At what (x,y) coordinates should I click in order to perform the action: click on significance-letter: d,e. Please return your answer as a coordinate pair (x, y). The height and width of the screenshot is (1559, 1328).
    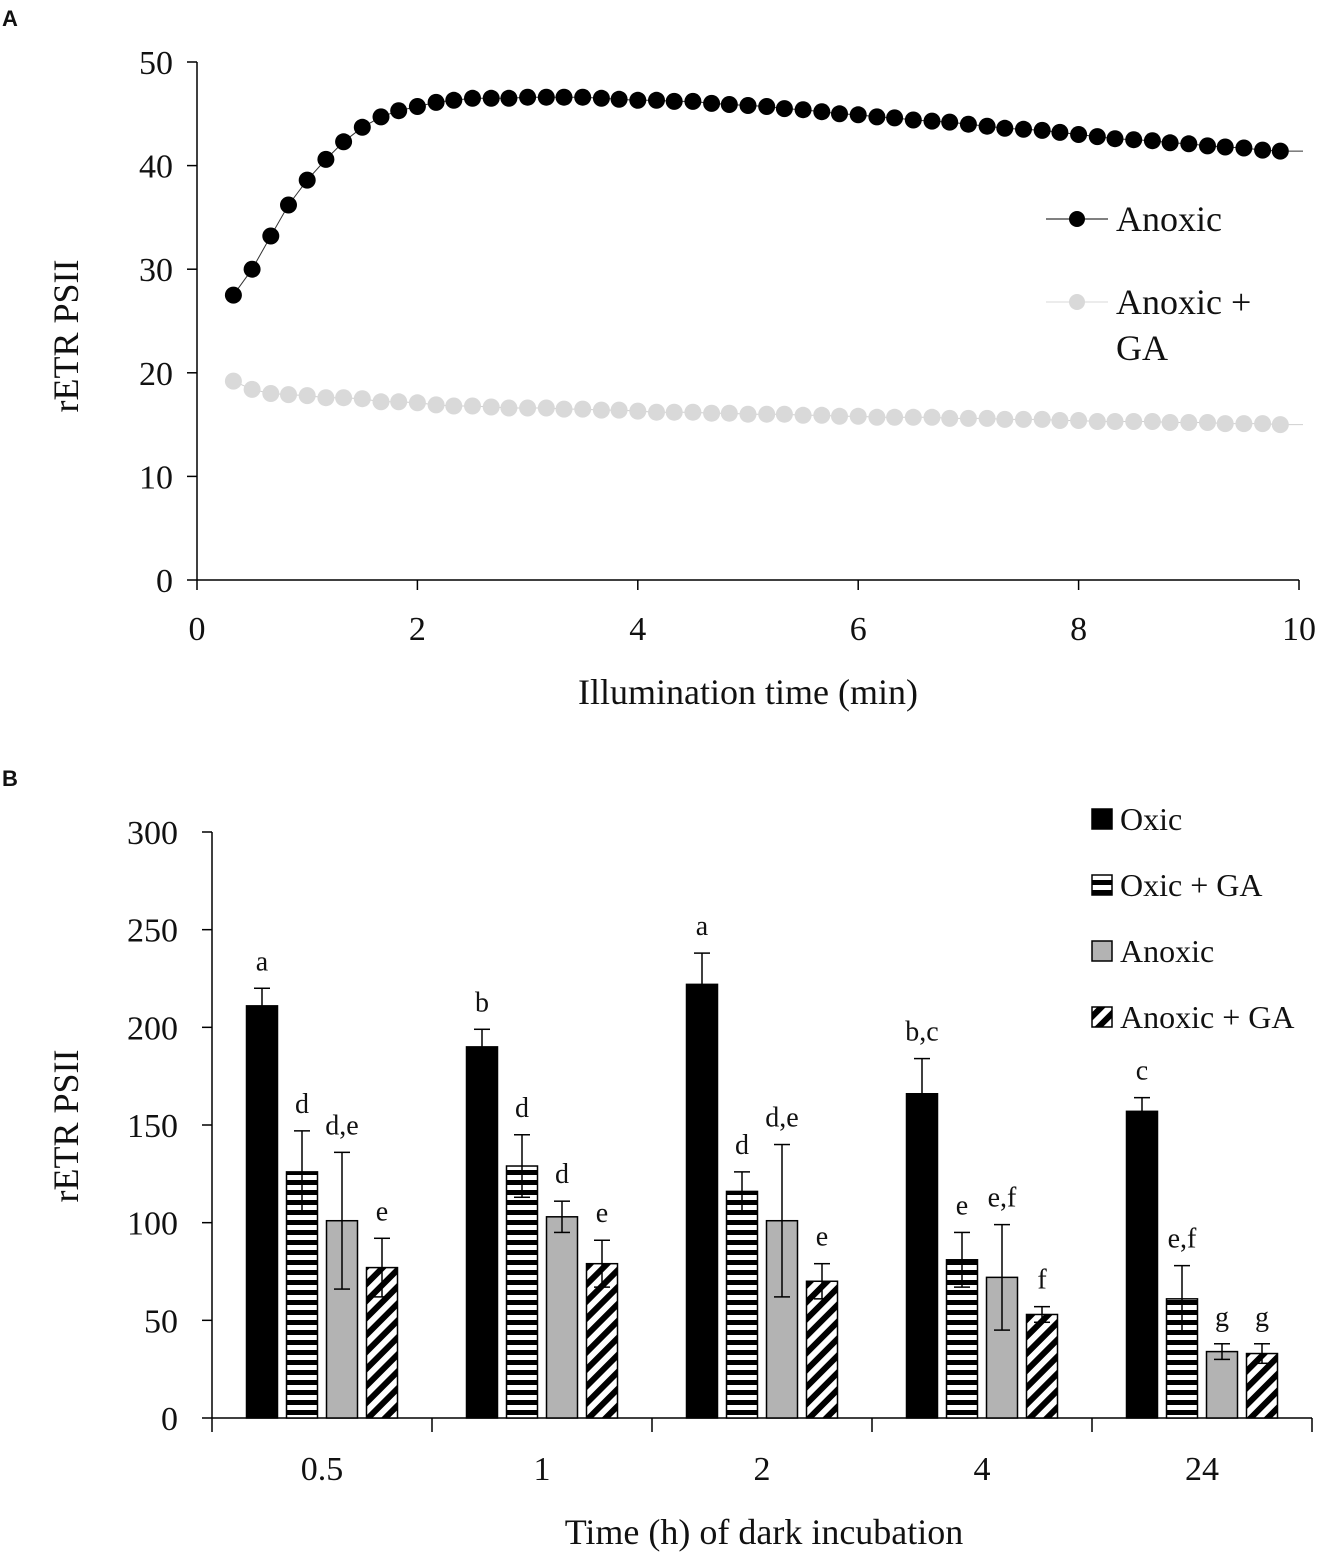
    Looking at the image, I should click on (781, 1118).